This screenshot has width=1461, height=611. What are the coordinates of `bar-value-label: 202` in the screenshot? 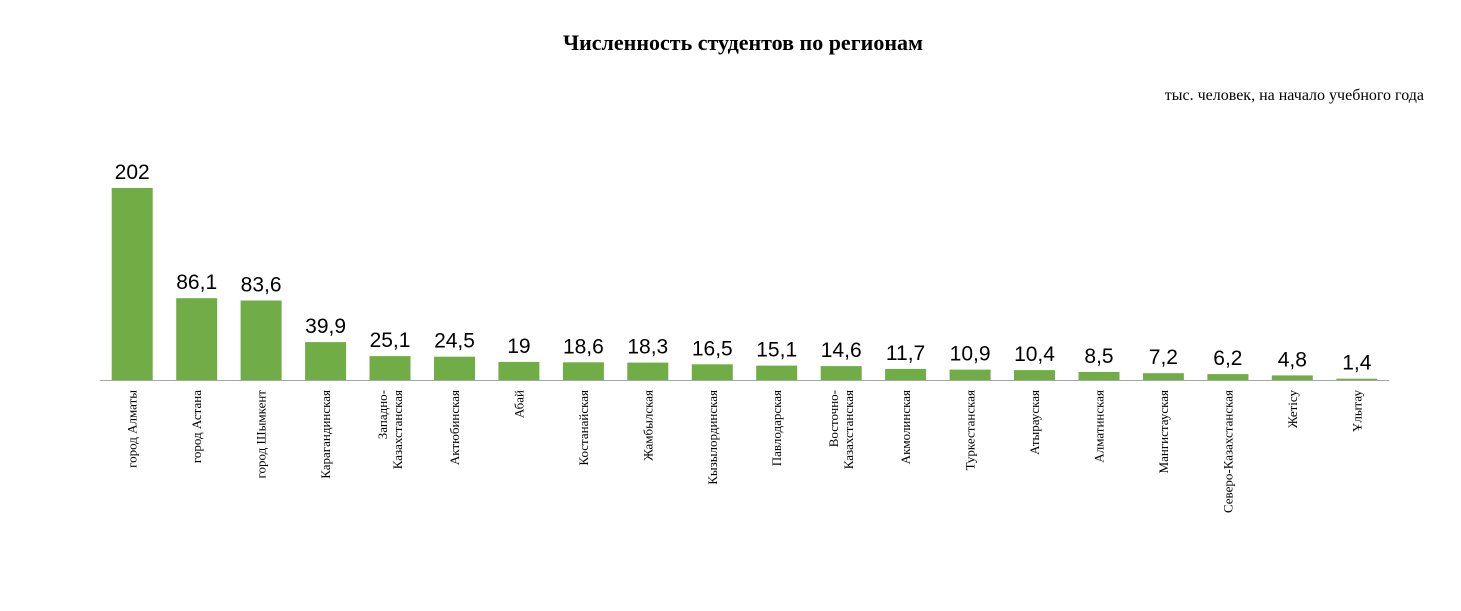 It's located at (132, 172).